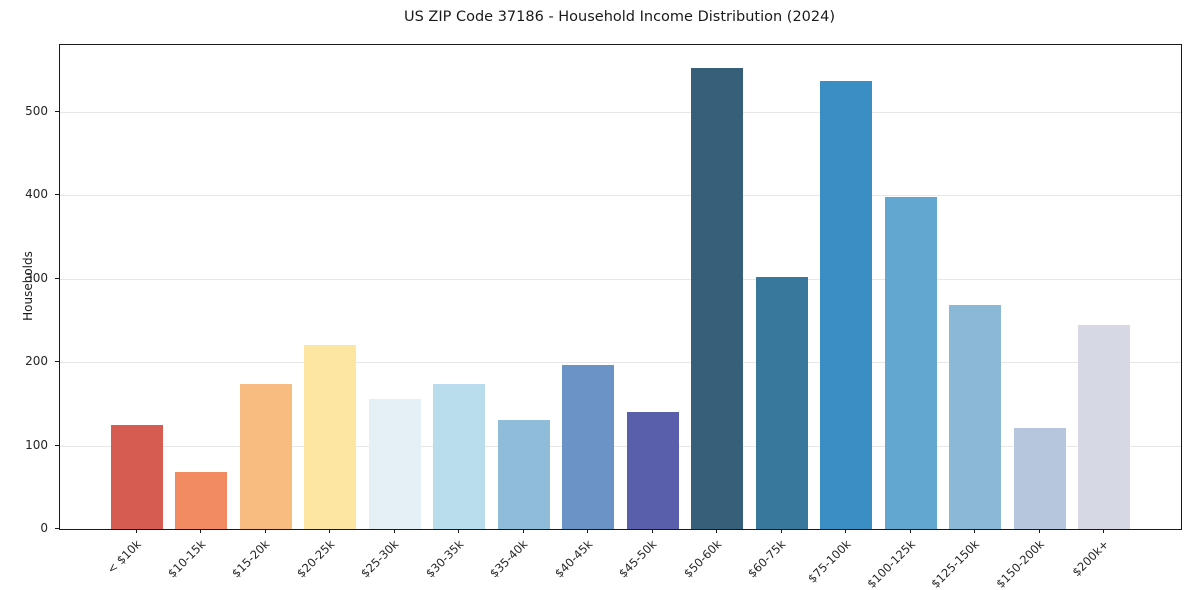 Image resolution: width=1189 pixels, height=590 pixels. What do you see at coordinates (36, 277) in the screenshot?
I see `y-tick-label-300: 300` at bounding box center [36, 277].